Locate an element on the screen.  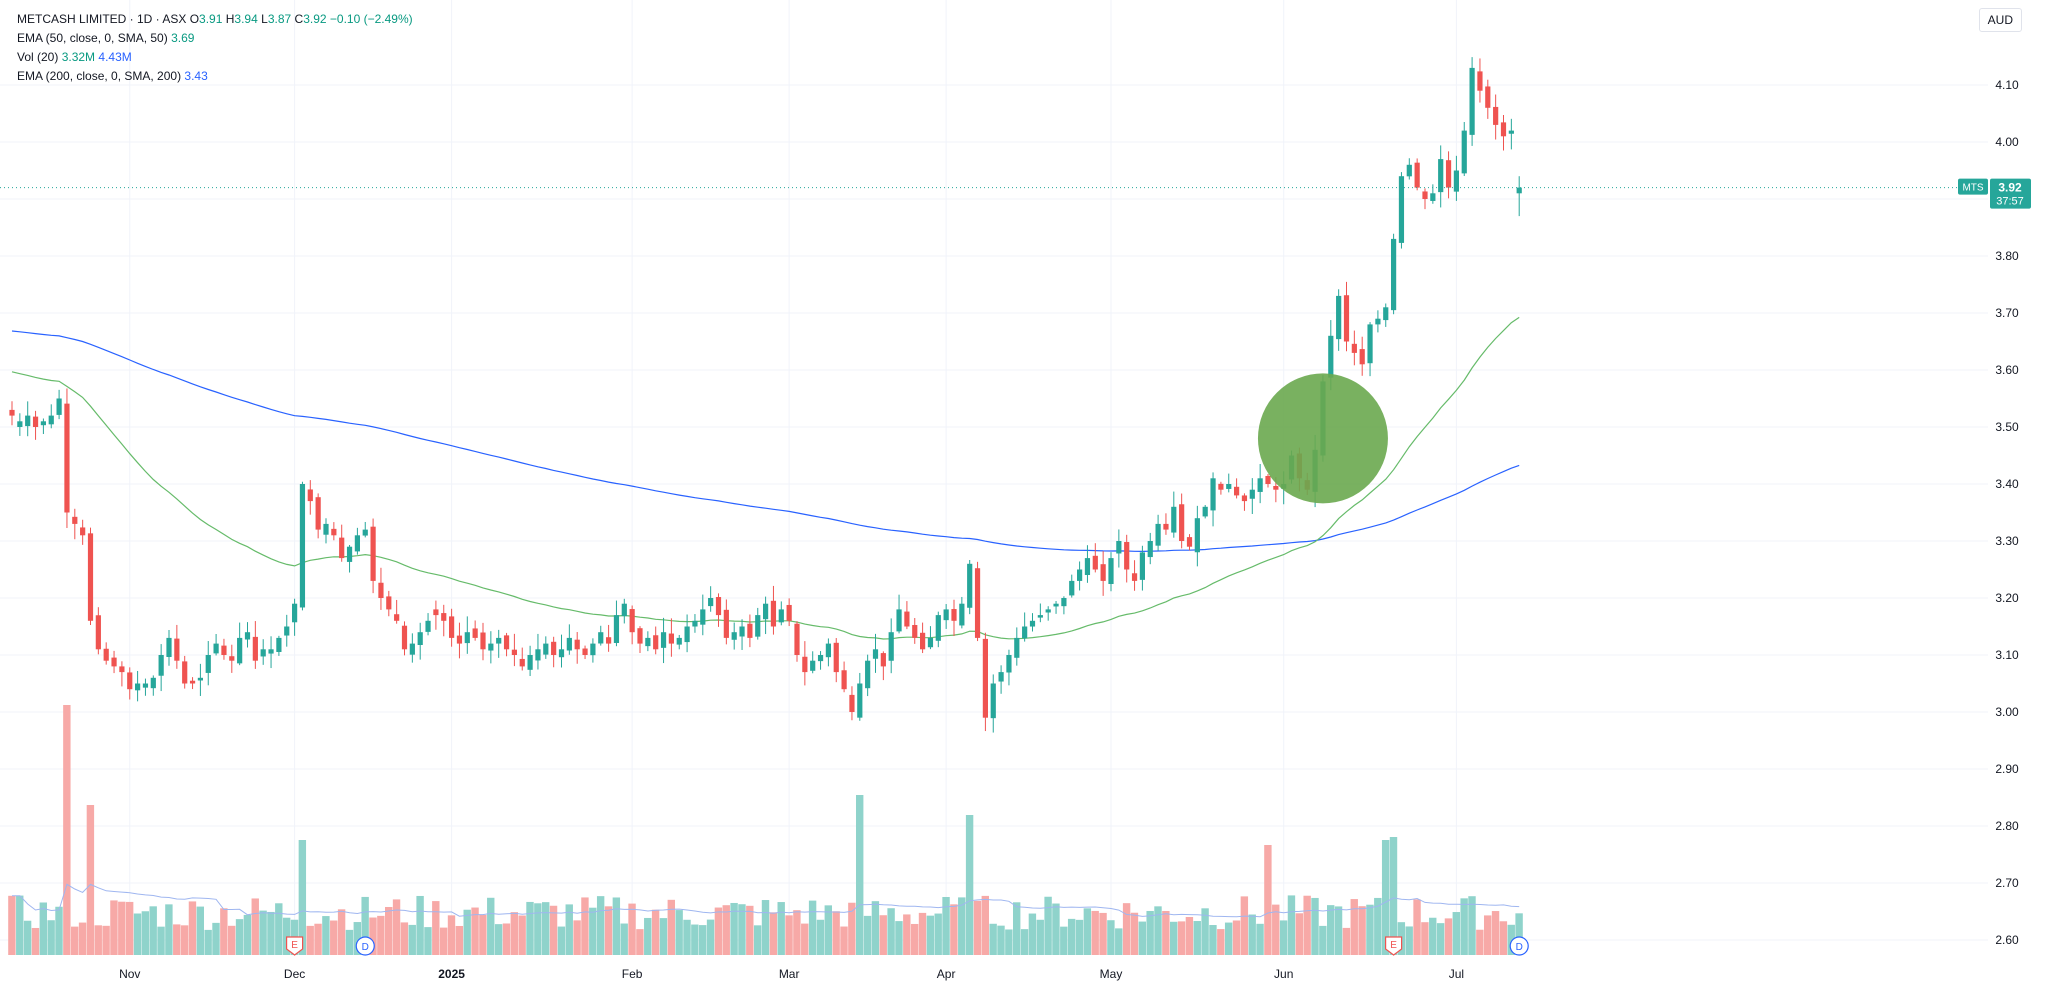
high-value: 3.94 is located at coordinates (246, 19).